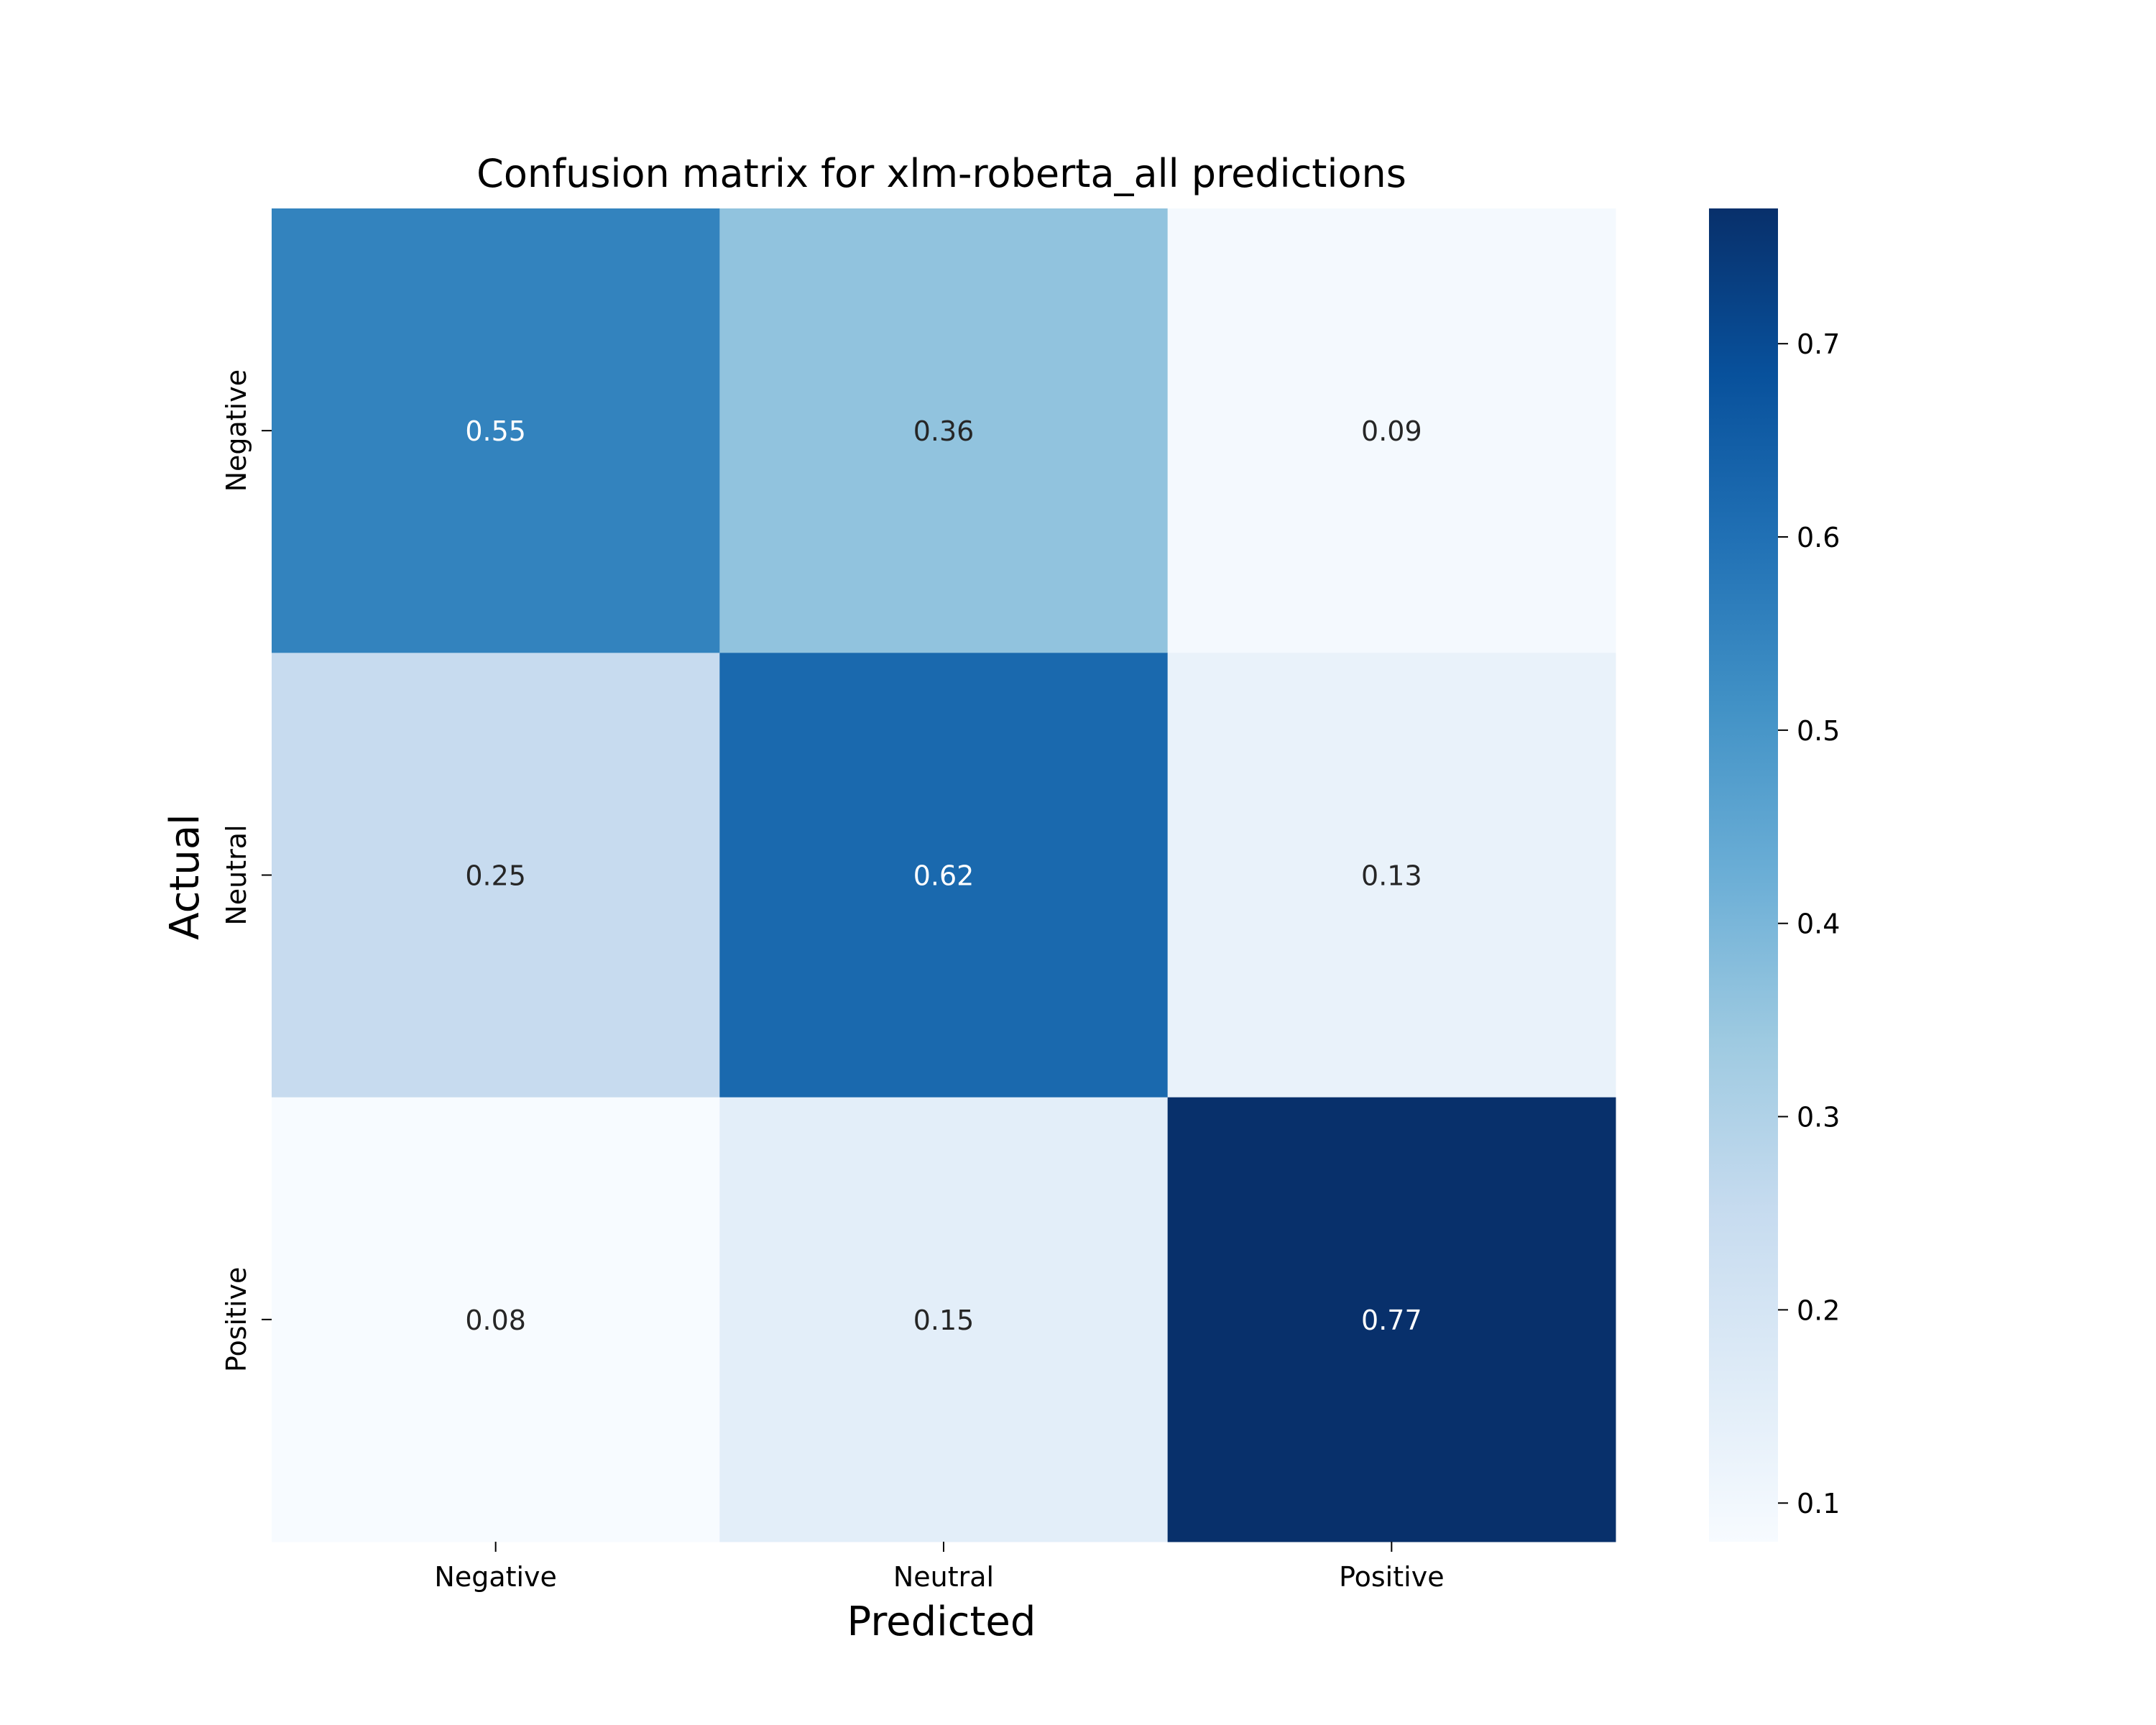 This screenshot has width=2156, height=1725. Describe the element at coordinates (185, 876) in the screenshot. I see `y-axis-label: Actual` at that location.